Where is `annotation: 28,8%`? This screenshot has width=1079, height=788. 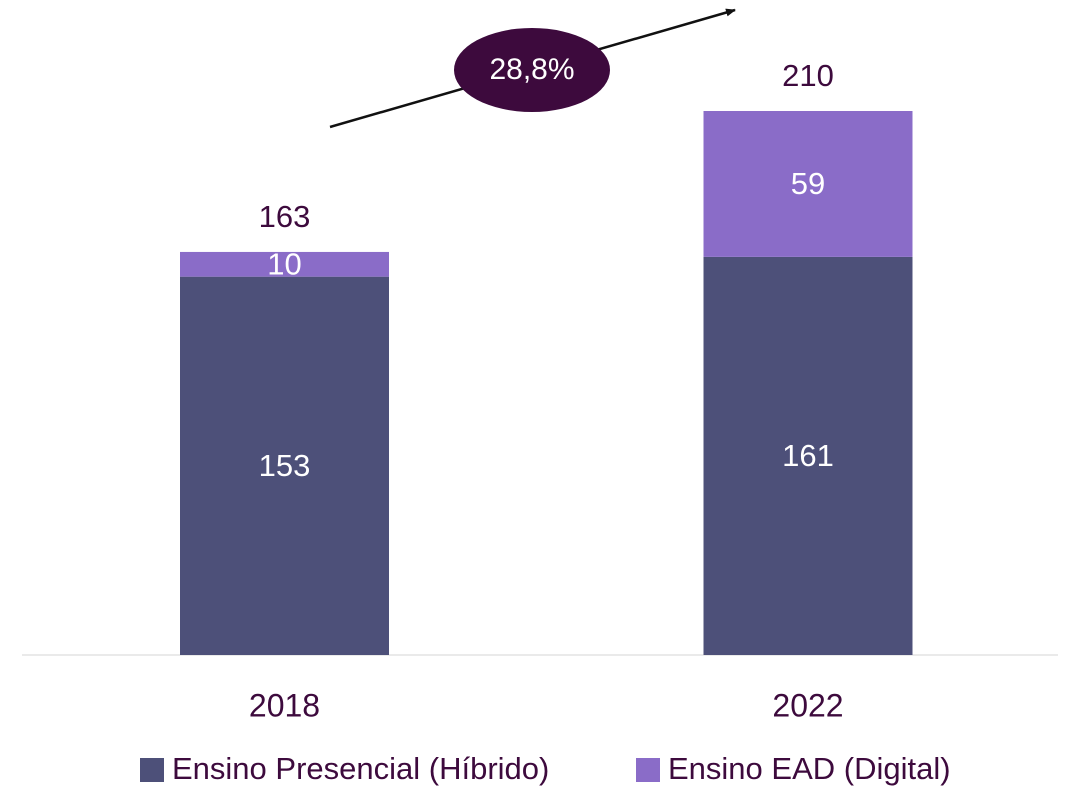 annotation: 28,8% is located at coordinates (531, 69).